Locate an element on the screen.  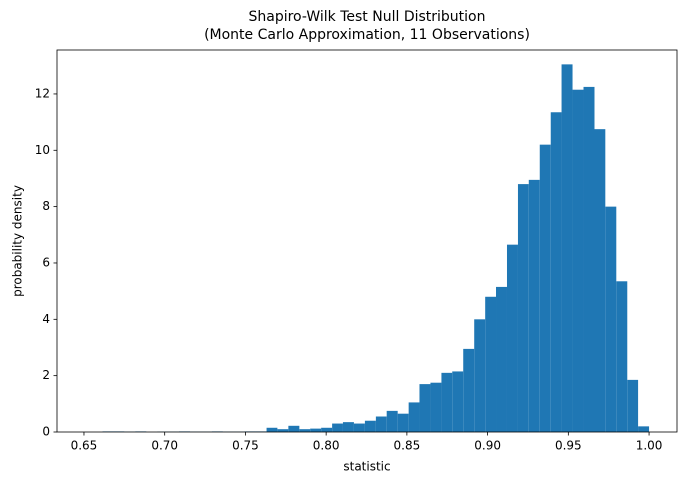
y-tick-label: 4 is located at coordinates (46, 319).